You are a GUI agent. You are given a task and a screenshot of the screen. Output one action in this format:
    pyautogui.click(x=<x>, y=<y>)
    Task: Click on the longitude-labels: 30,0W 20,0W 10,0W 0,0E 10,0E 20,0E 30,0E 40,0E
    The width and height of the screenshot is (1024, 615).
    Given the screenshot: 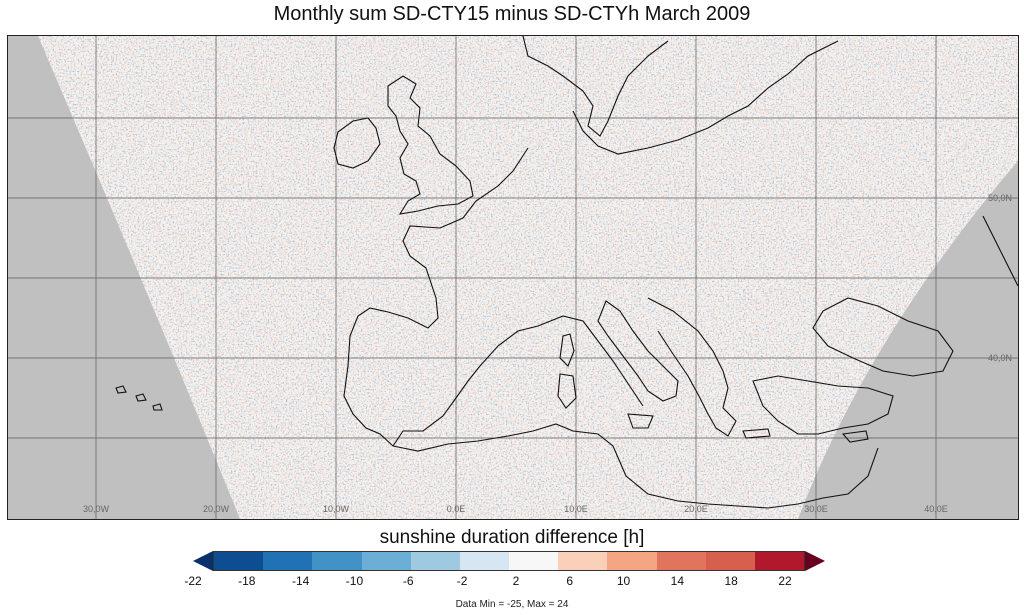 What is the action you would take?
    pyautogui.click(x=515, y=509)
    